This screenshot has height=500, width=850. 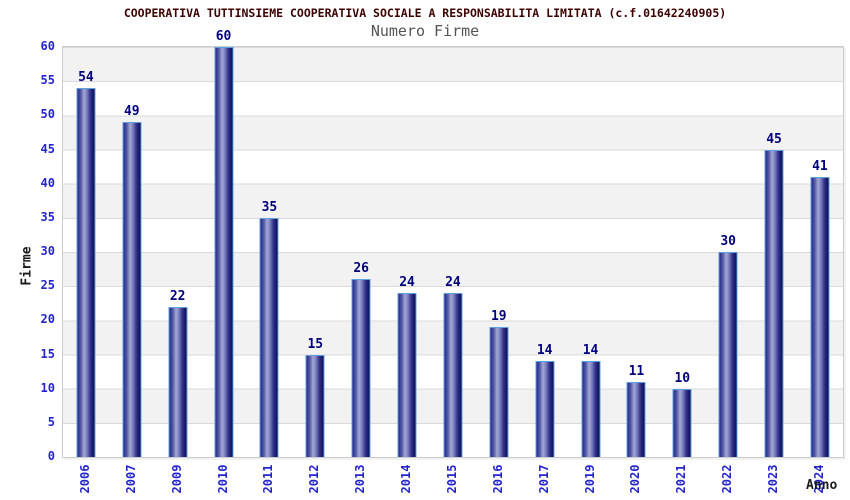 I want to click on bar-cell-2010: 60, so click(x=224, y=243).